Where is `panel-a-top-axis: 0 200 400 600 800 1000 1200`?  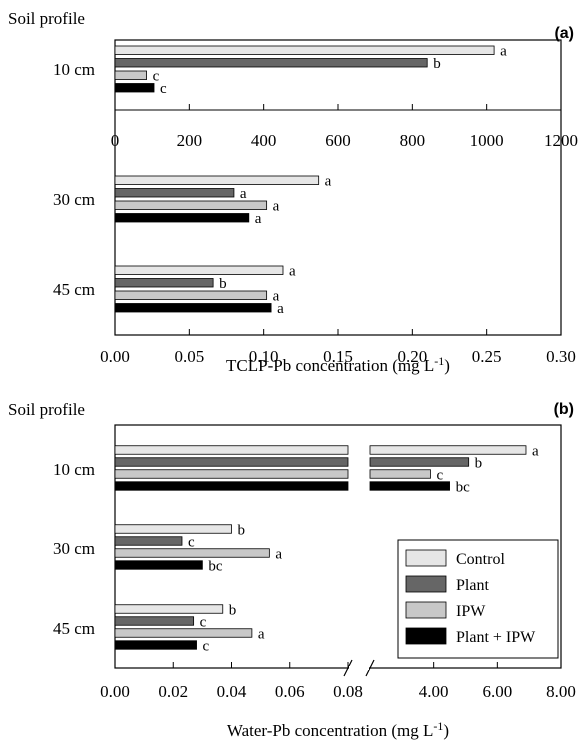 panel-a-top-axis: 0 200 400 600 800 1000 1200 is located at coordinates (344, 127).